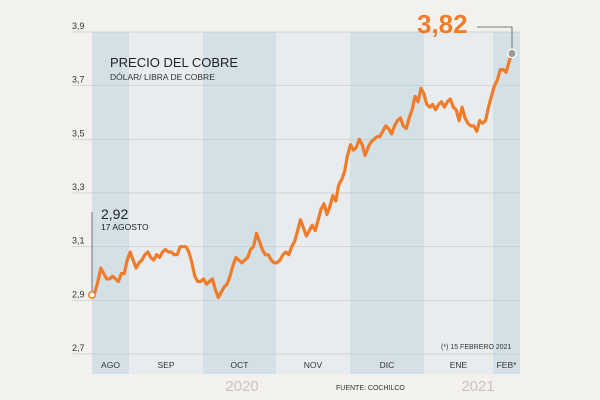 Image resolution: width=600 pixels, height=400 pixels. I want to click on start-date-label: 17 AGOSTO, so click(125, 227).